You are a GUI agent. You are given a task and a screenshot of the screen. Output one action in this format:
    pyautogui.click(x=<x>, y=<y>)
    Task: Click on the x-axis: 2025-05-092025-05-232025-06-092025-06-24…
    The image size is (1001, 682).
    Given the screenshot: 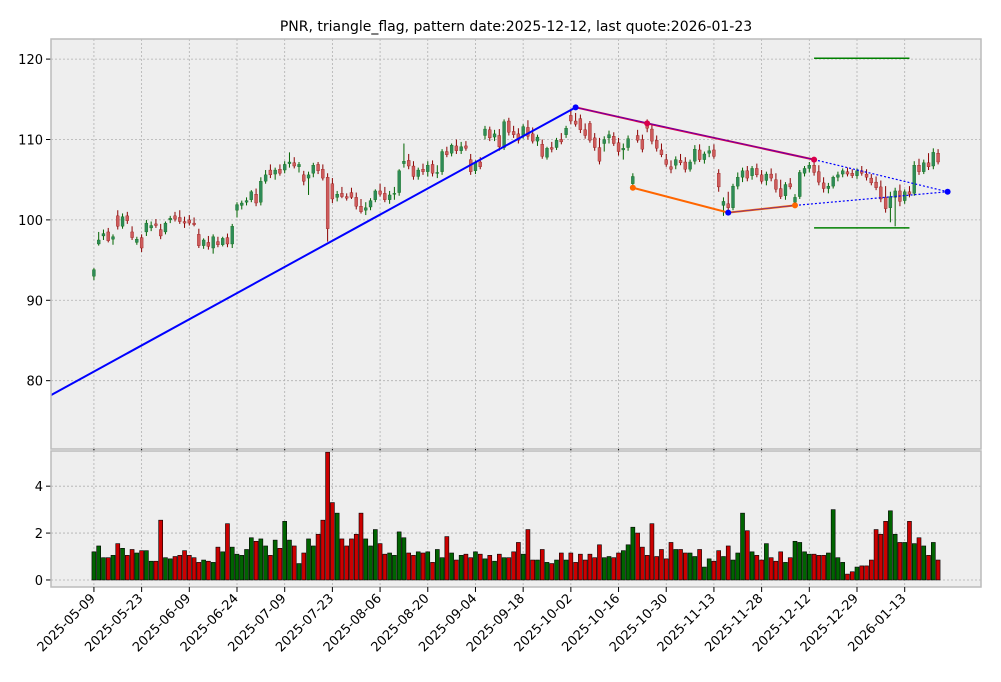 What is the action you would take?
    pyautogui.click(x=472, y=621)
    